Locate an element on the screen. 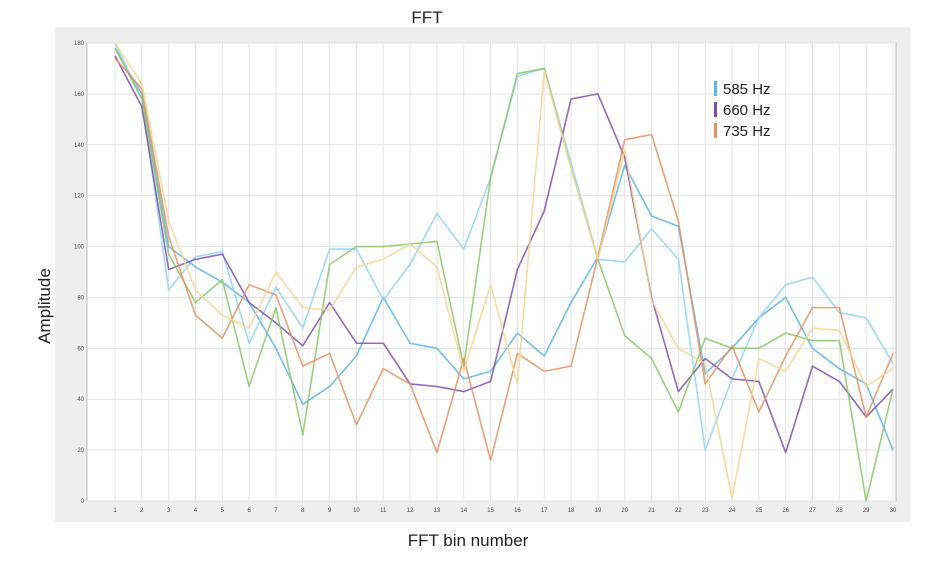 The width and height of the screenshot is (950, 562). legend-label: 735 Hz is located at coordinates (747, 131).